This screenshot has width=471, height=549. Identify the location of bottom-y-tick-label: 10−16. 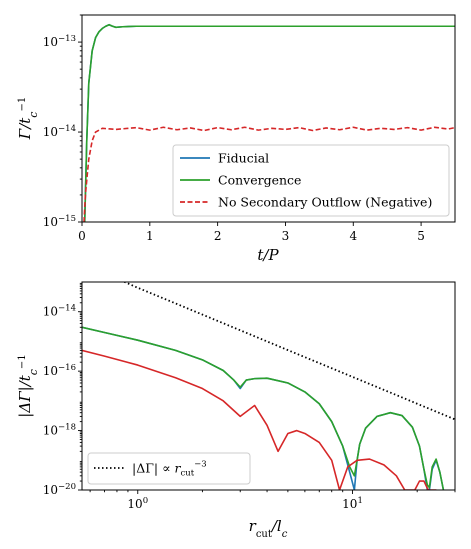
(59, 370).